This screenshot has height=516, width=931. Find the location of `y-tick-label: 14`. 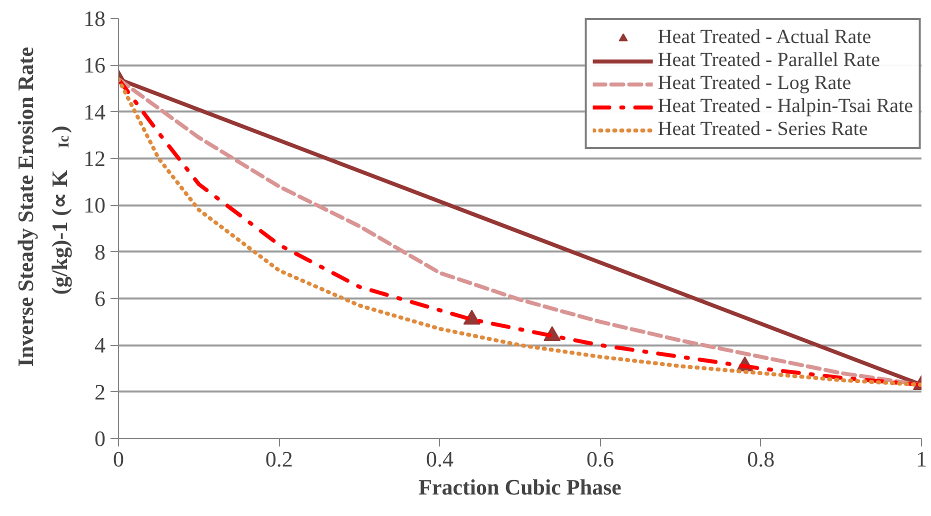

y-tick-label: 14 is located at coordinates (95, 111).